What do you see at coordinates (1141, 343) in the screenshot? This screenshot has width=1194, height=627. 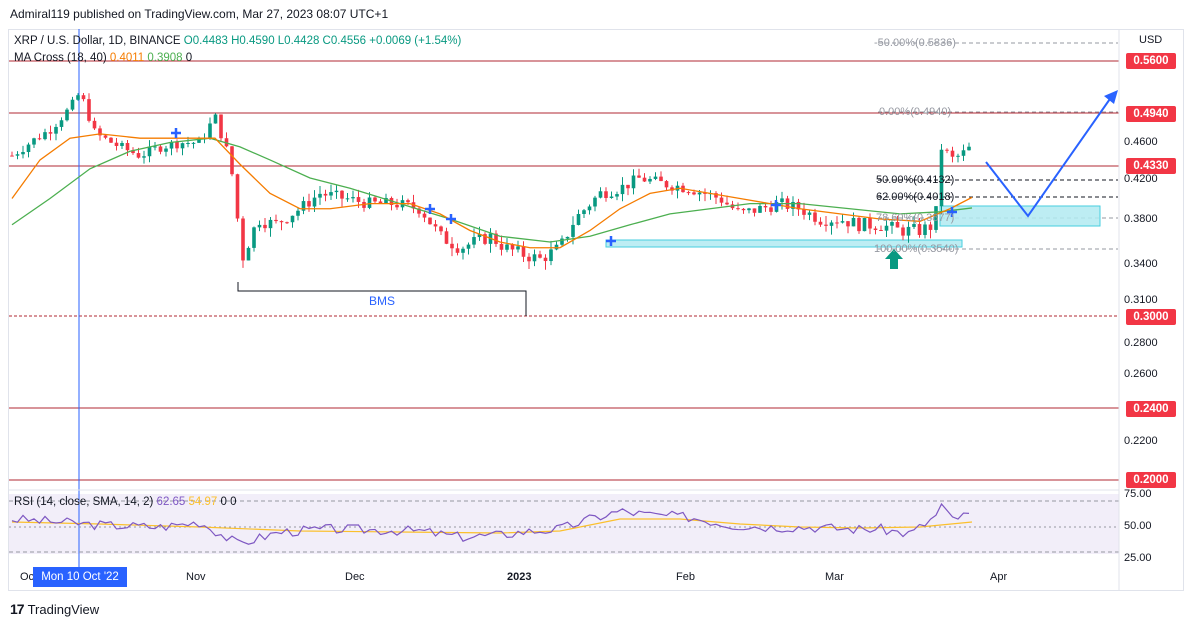 I see `price-tick: 0.2800` at bounding box center [1141, 343].